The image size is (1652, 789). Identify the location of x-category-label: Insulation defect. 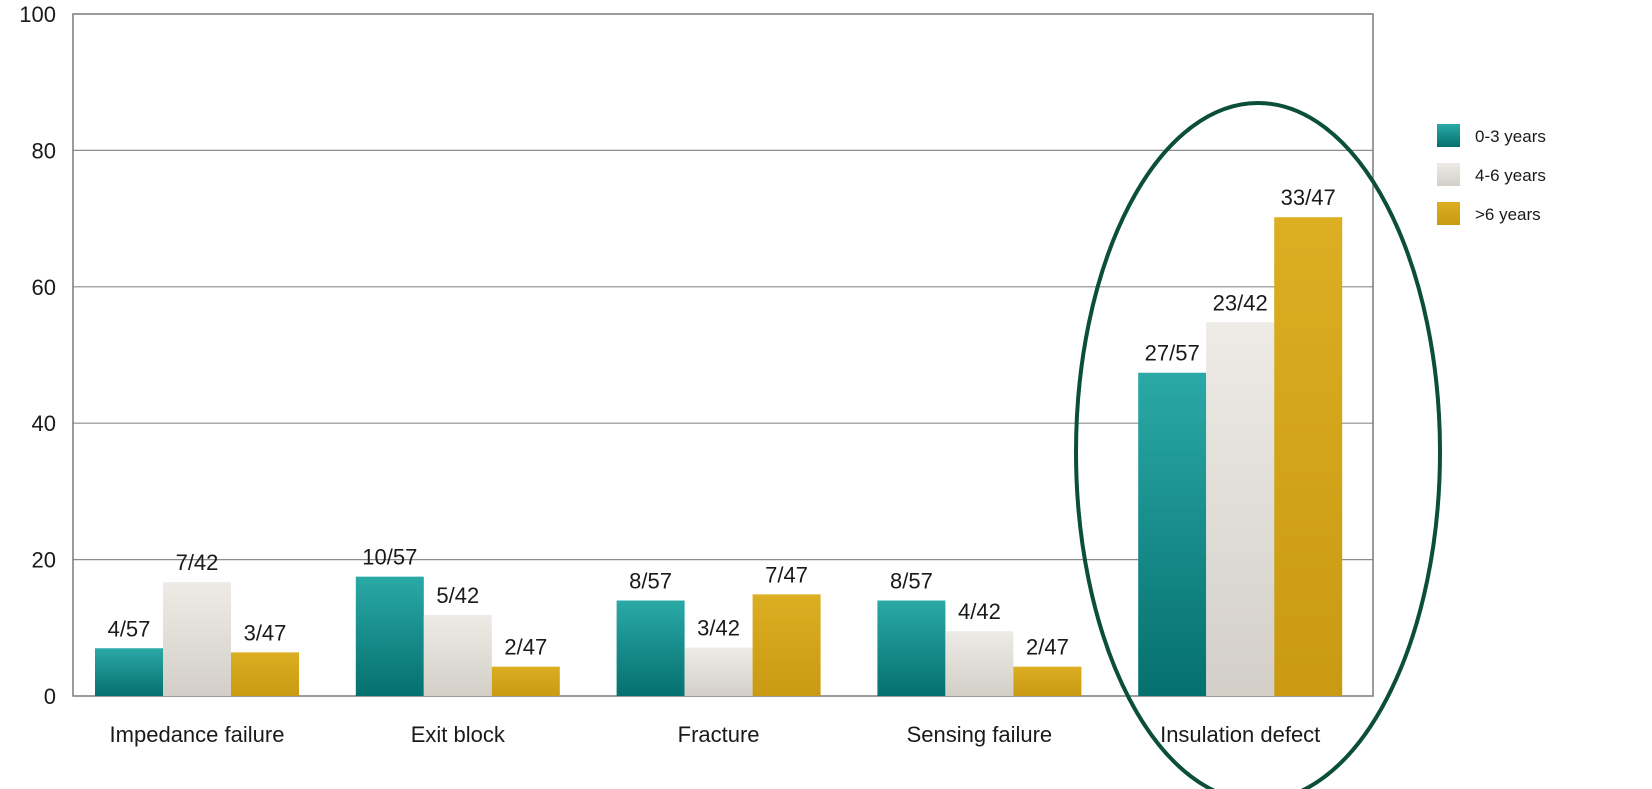
(1240, 734).